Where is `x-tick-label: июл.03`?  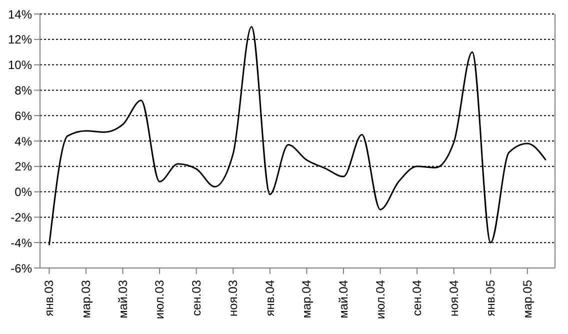 x-tick-label: июл.03 is located at coordinates (159, 300).